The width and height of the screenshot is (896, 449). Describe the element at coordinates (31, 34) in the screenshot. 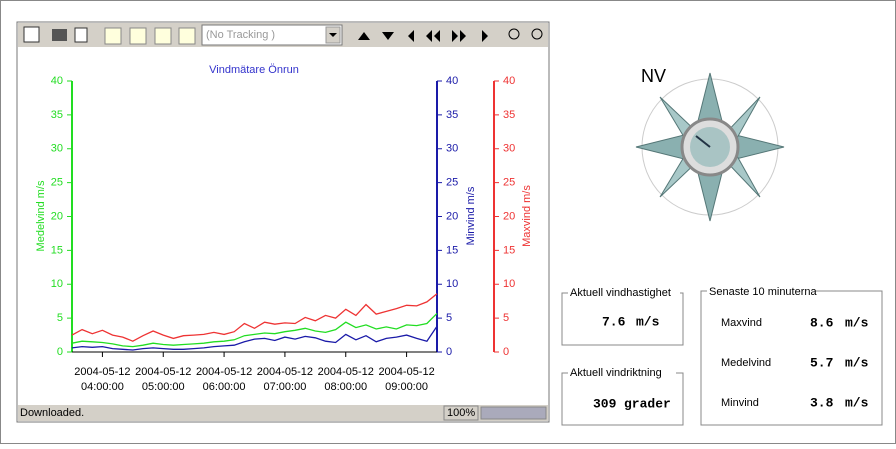

I see `icon-grid` at that location.